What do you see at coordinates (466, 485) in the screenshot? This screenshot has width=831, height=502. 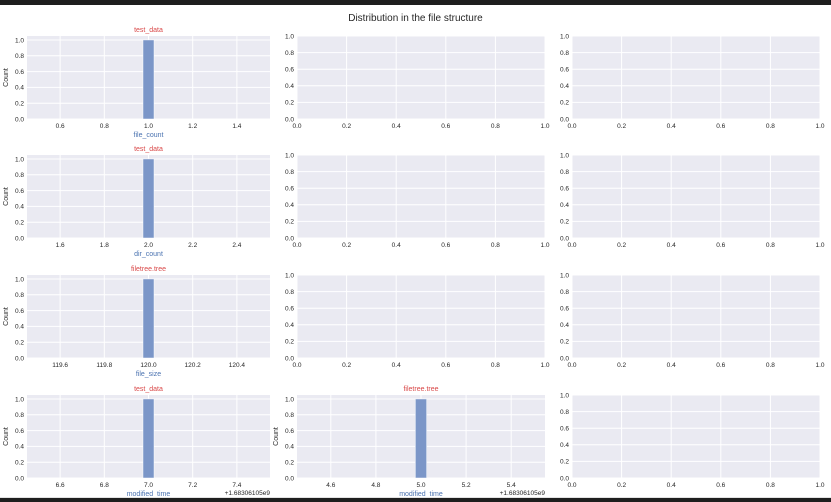 I see `x-tick-label: 5.2` at bounding box center [466, 485].